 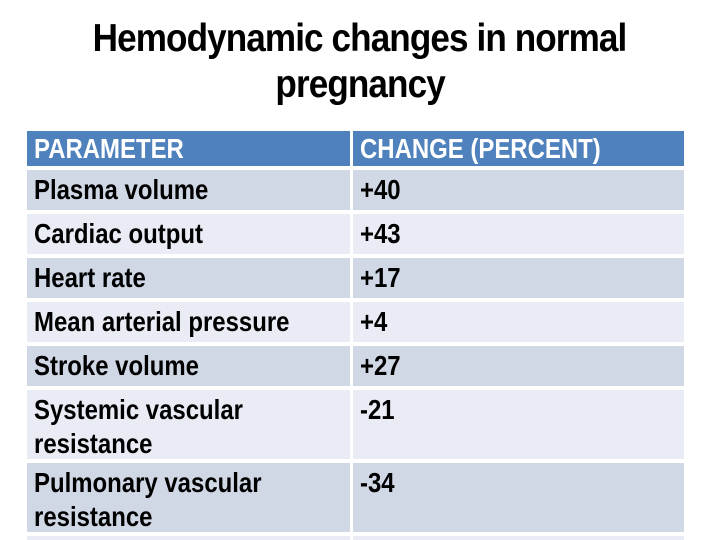 I want to click on table-row-parameter-cell: Plasma volume, so click(x=188, y=190).